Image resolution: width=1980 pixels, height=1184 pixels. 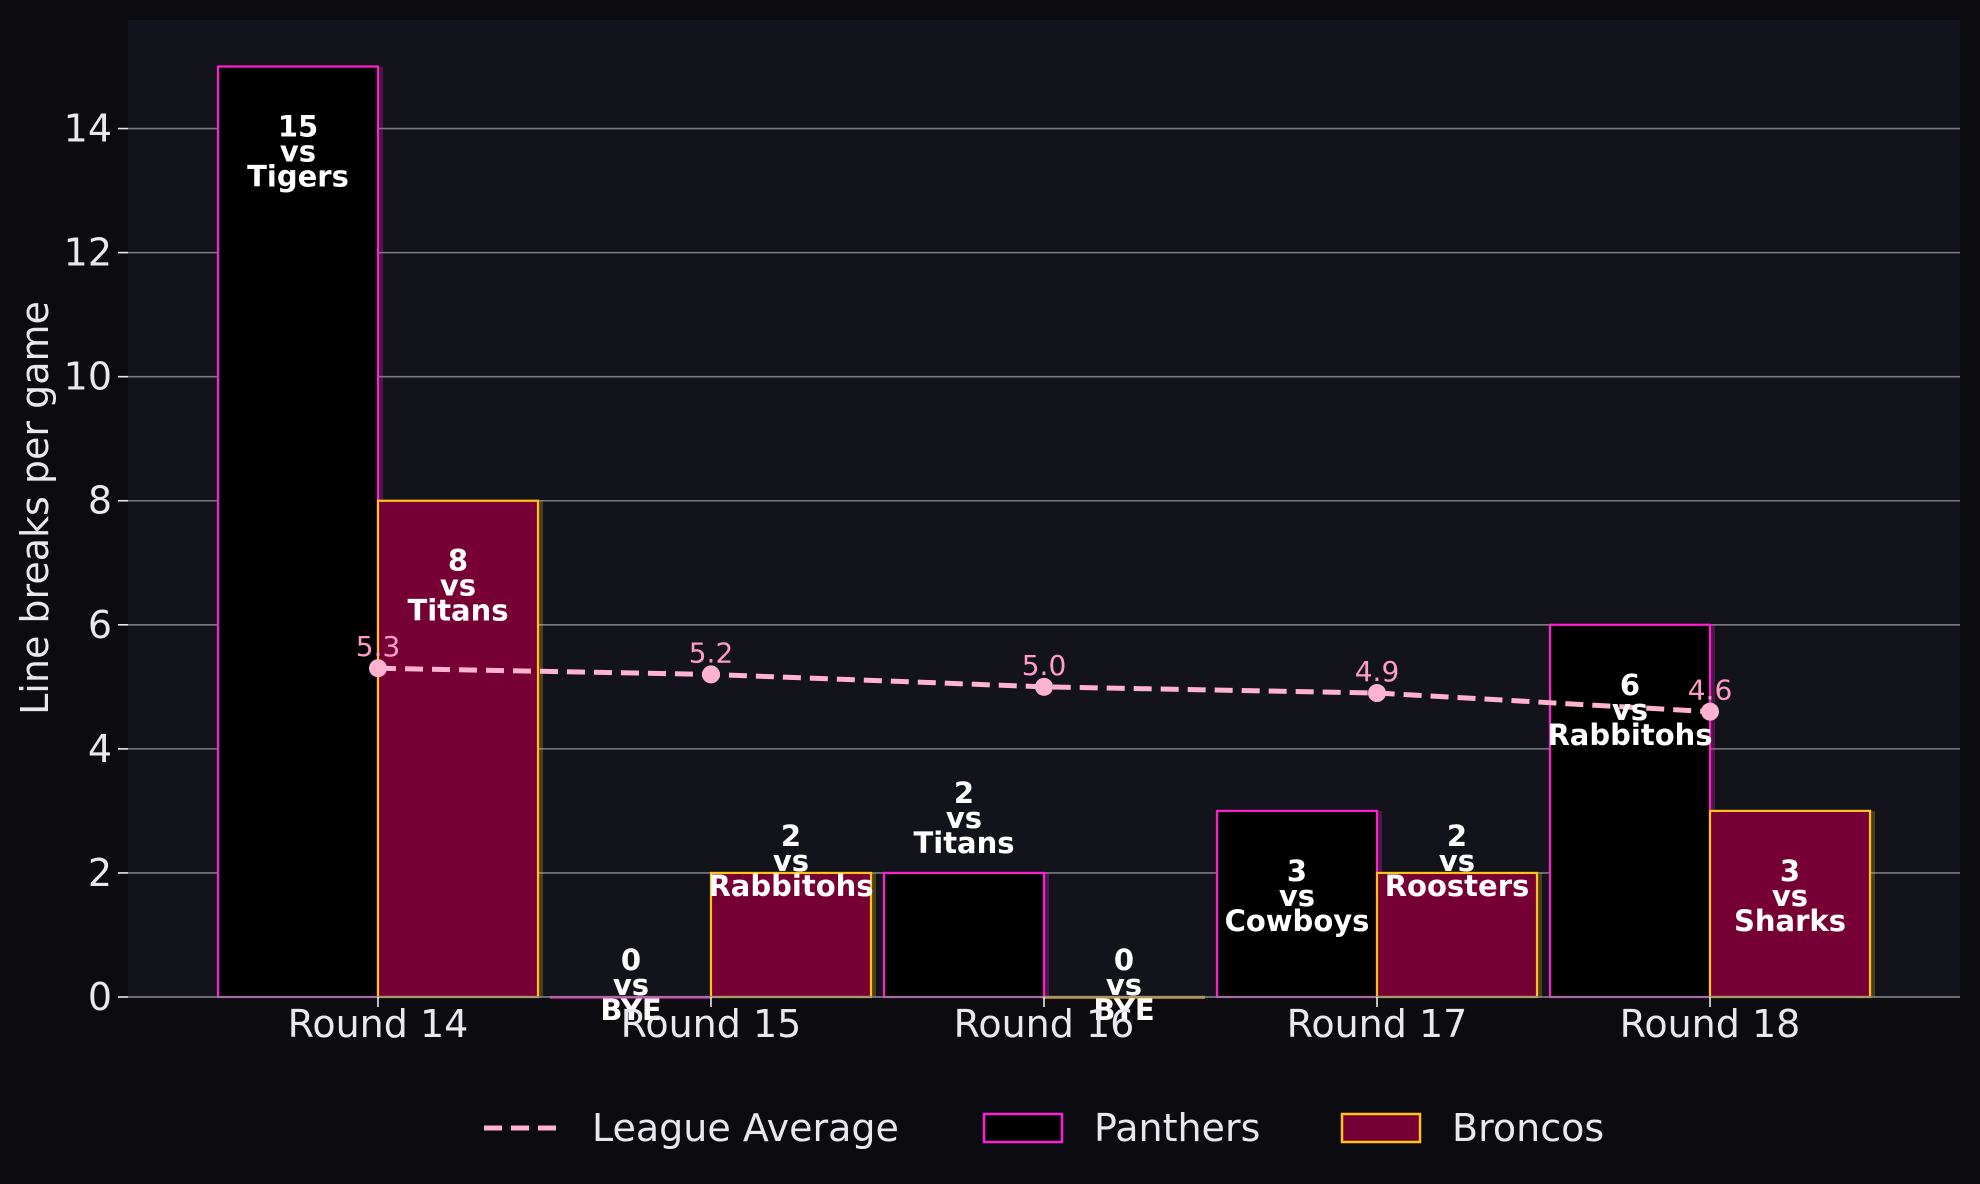 I want to click on league-average-label: 4.9, so click(x=1377, y=671).